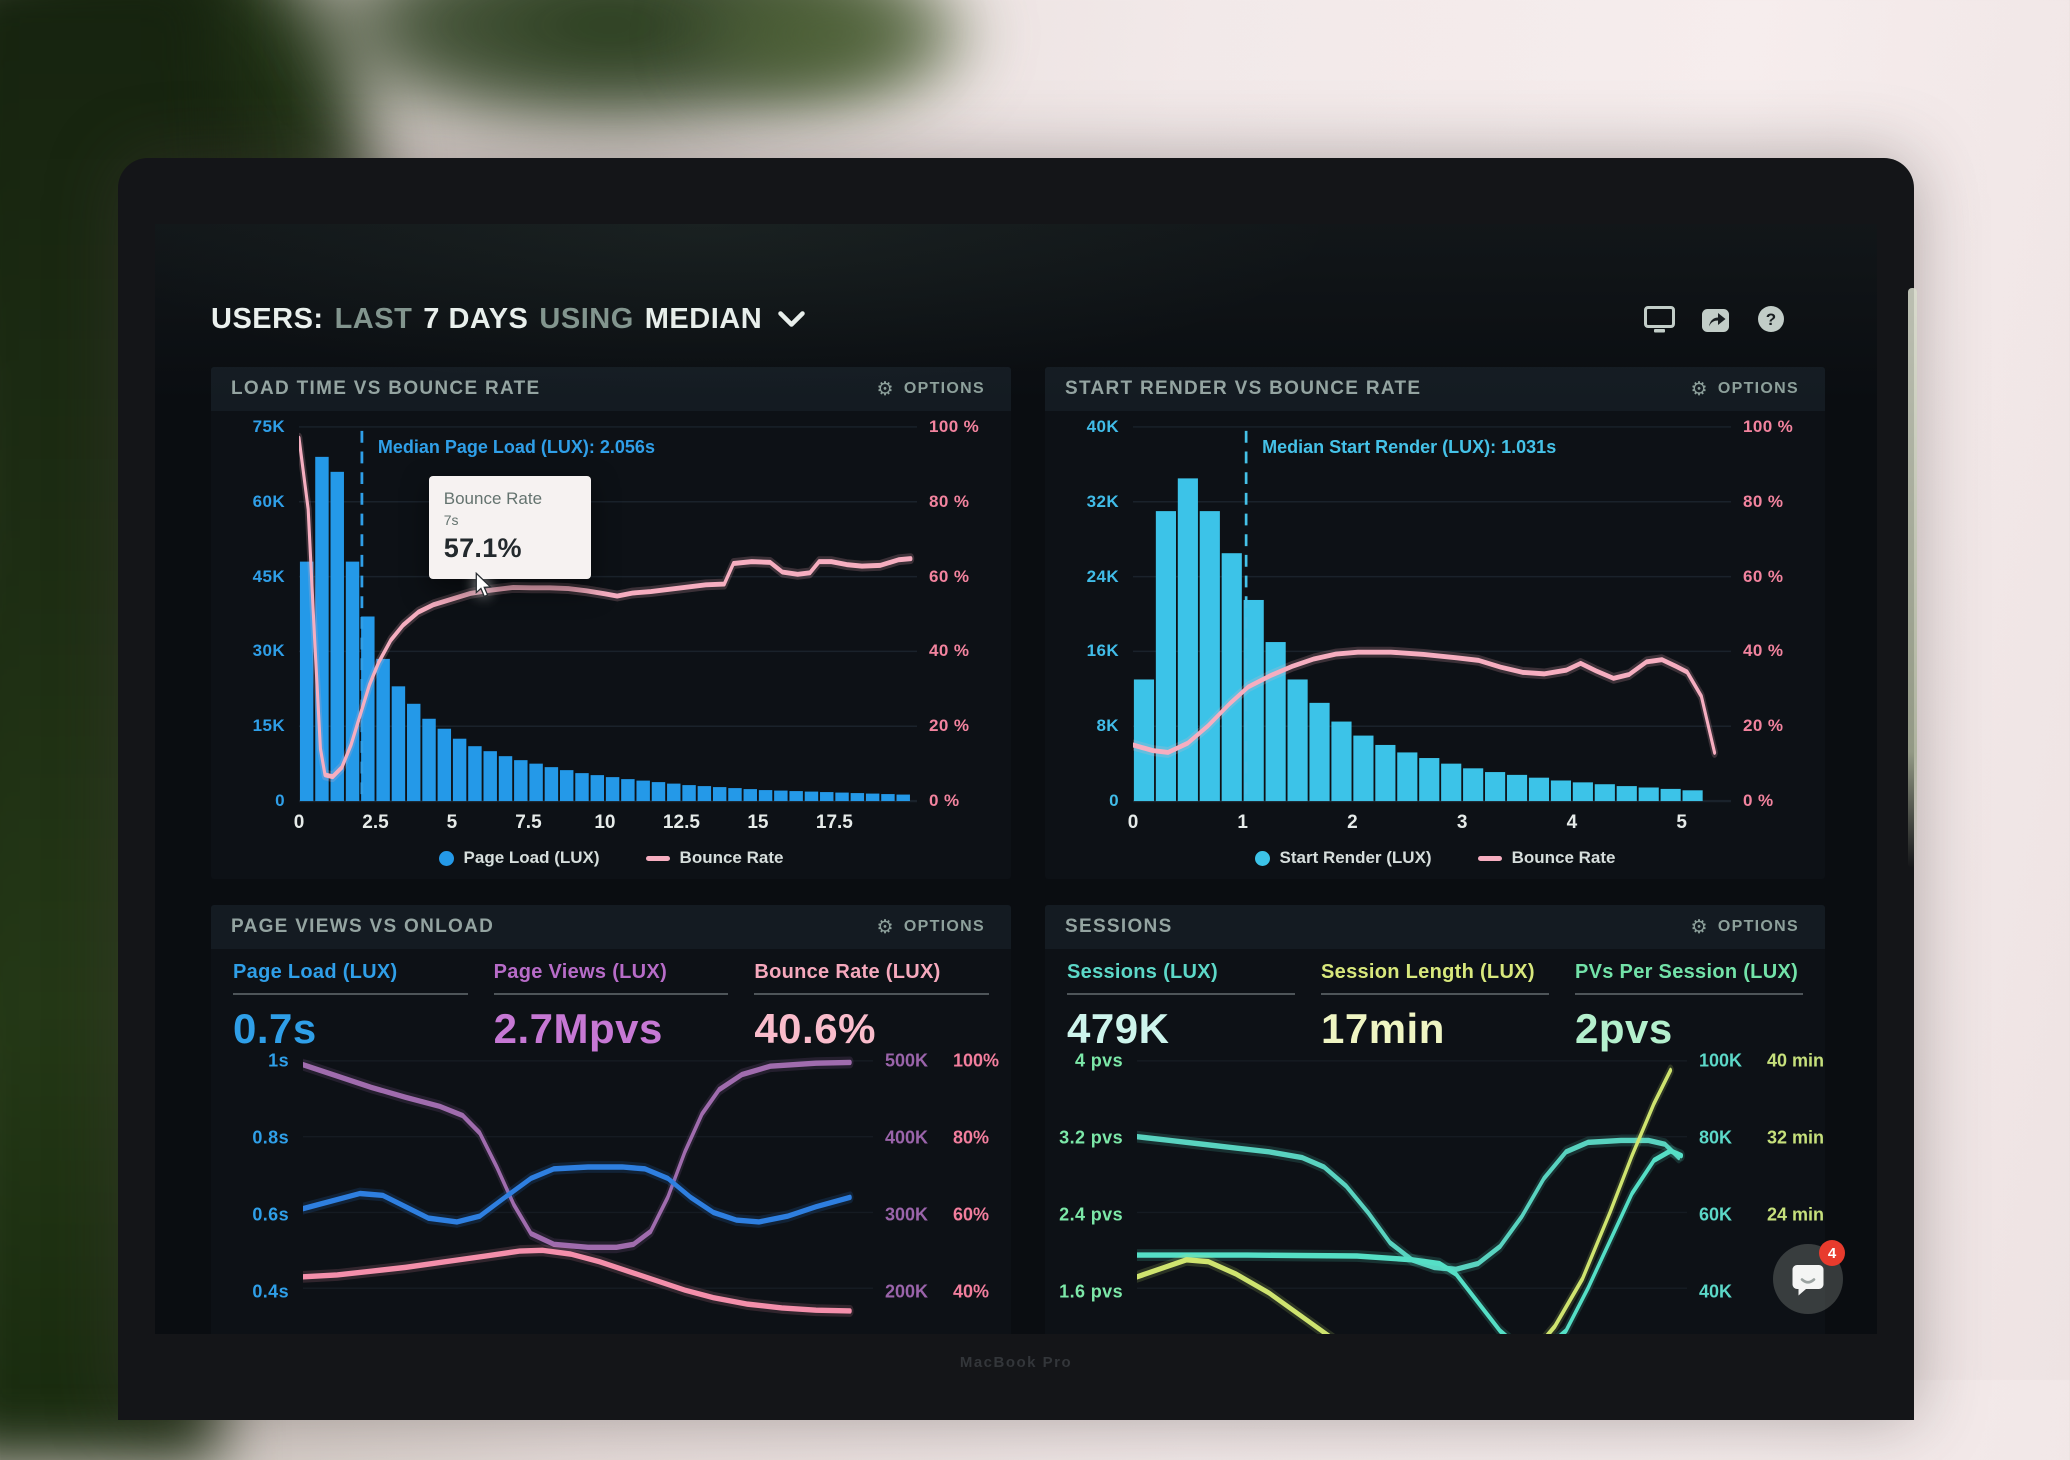 This screenshot has width=2070, height=1460. I want to click on metric: Sessions (LUX) 479K, so click(1181, 1008).